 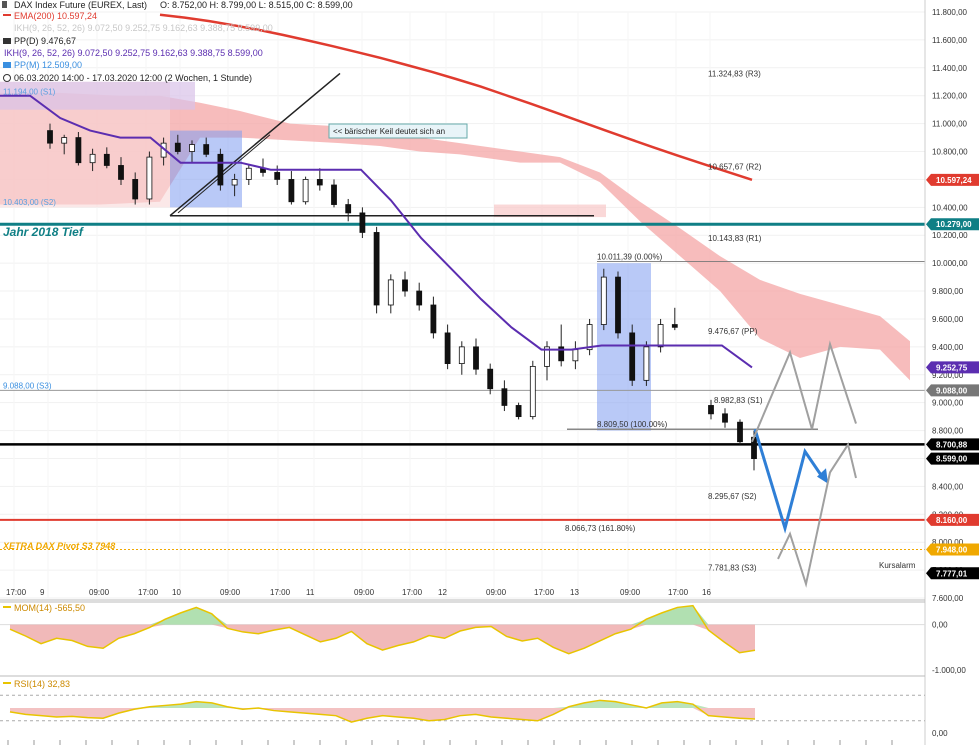 I want to click on ppd-legend: PP(D) 9.476,67, so click(x=45, y=41).